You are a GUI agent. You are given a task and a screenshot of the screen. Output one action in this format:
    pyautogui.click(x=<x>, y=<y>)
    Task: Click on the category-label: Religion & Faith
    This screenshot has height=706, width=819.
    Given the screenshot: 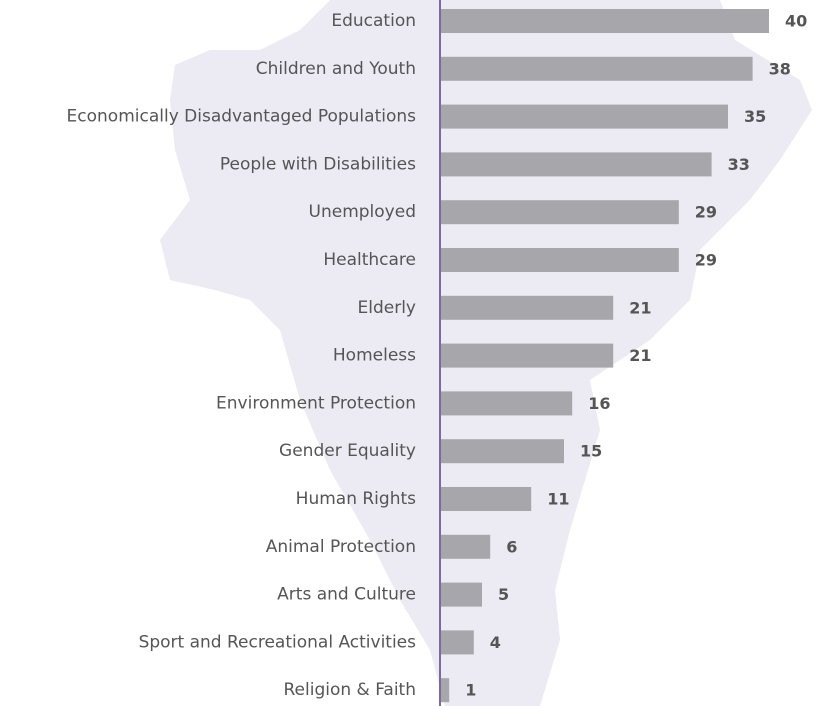 What is the action you would take?
    pyautogui.click(x=349, y=690)
    